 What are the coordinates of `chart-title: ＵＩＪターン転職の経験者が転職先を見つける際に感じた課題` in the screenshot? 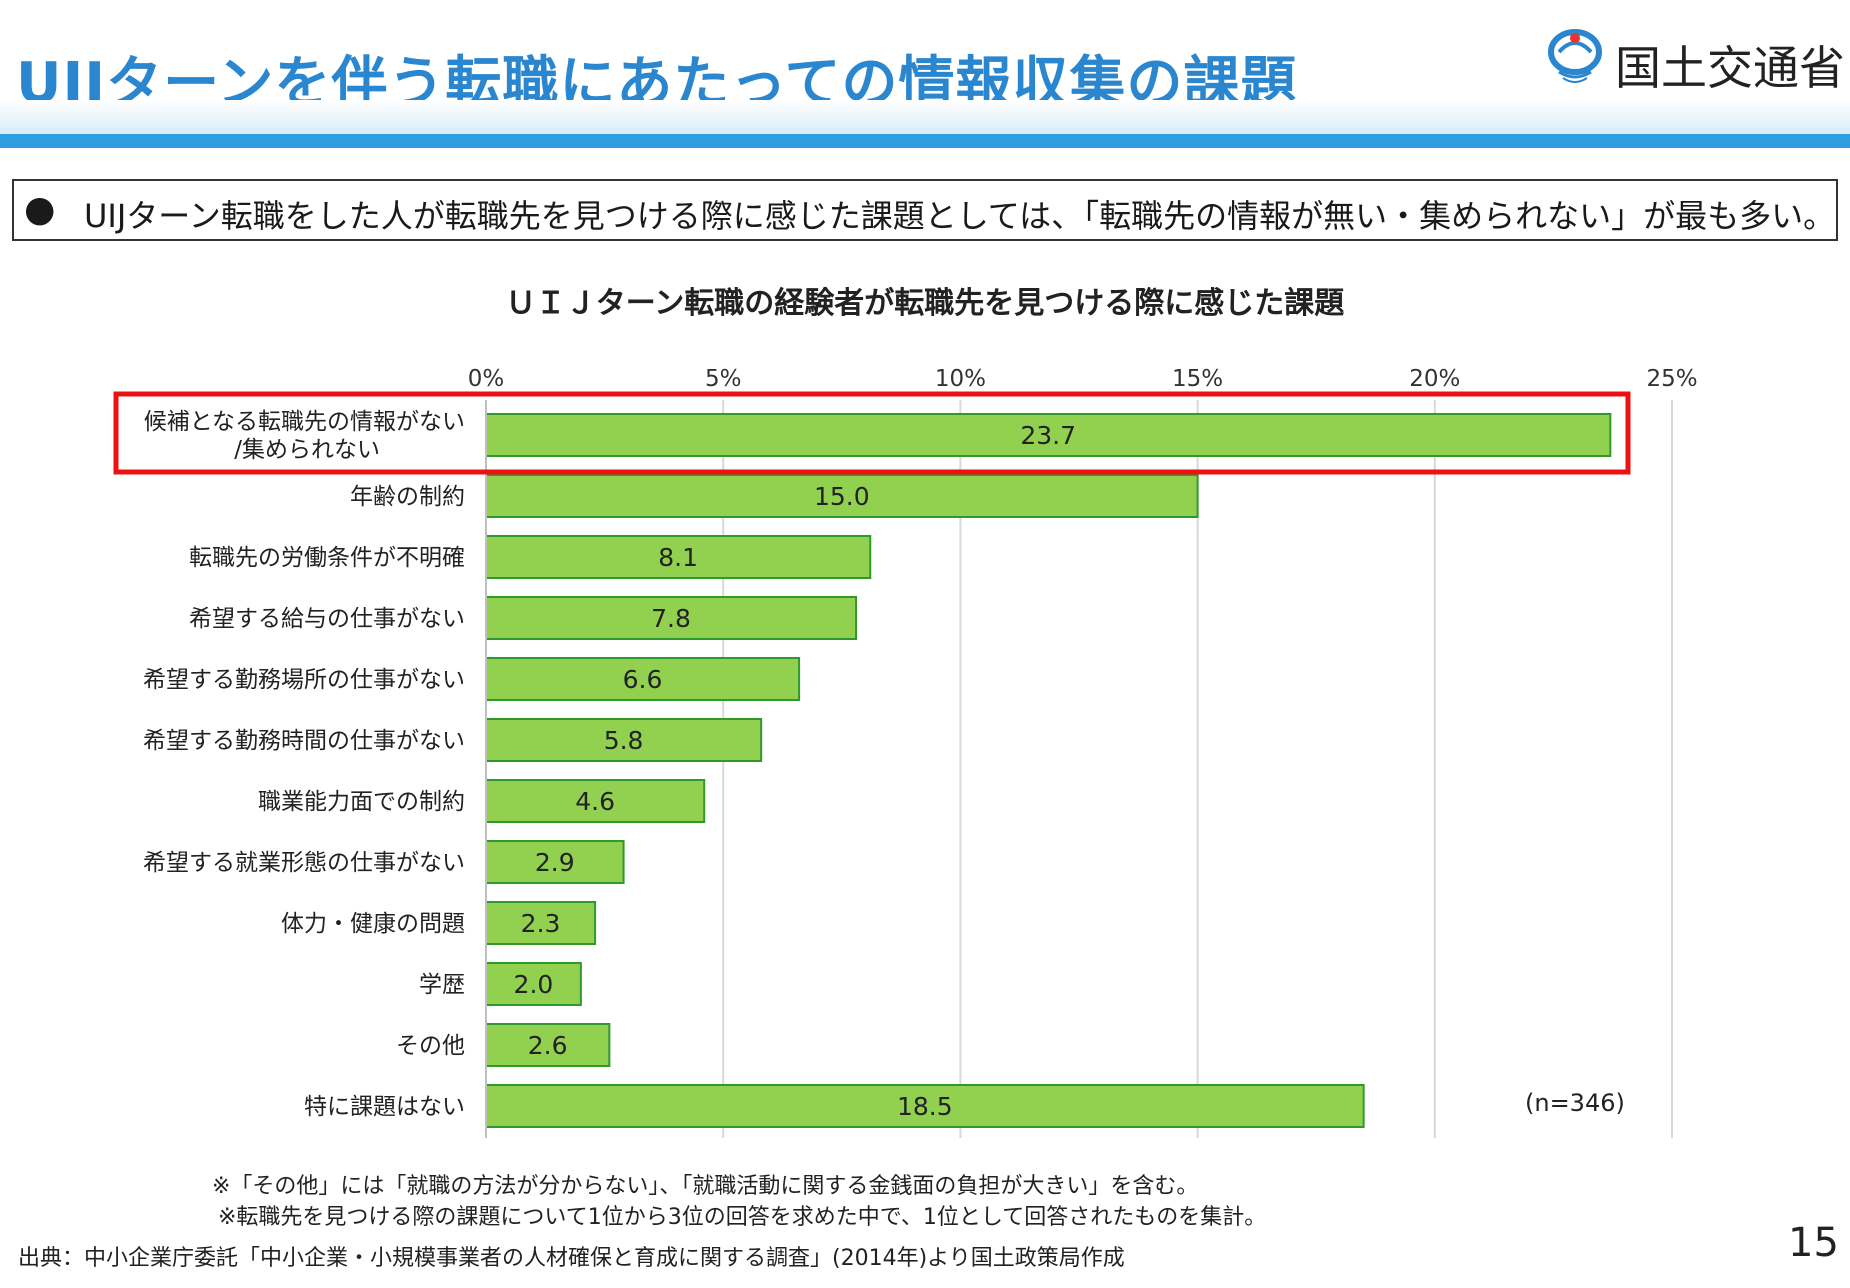 It's located at (925, 303).